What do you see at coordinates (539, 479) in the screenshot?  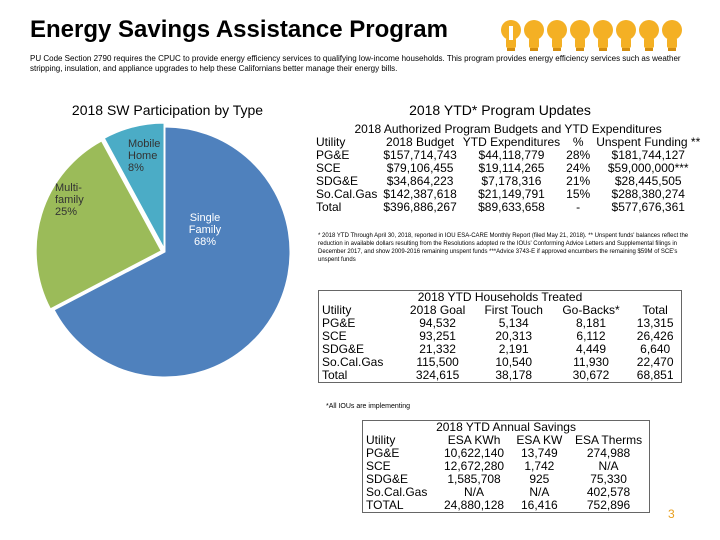 I see `table-cell: 925` at bounding box center [539, 479].